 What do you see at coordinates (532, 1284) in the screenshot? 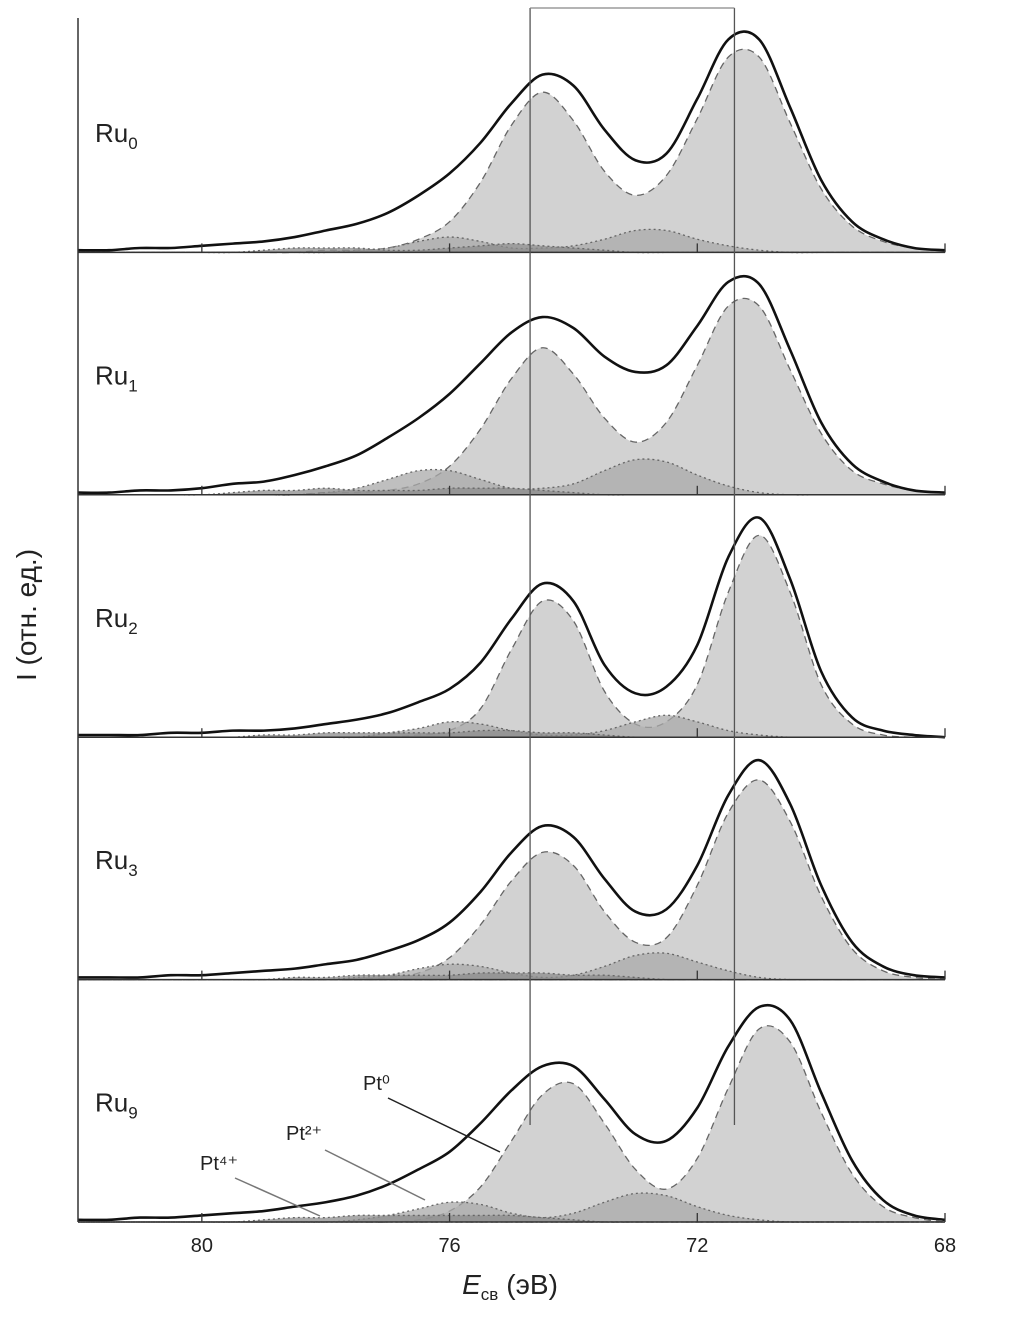
I see `x-label-unit: (эВ)` at bounding box center [532, 1284].